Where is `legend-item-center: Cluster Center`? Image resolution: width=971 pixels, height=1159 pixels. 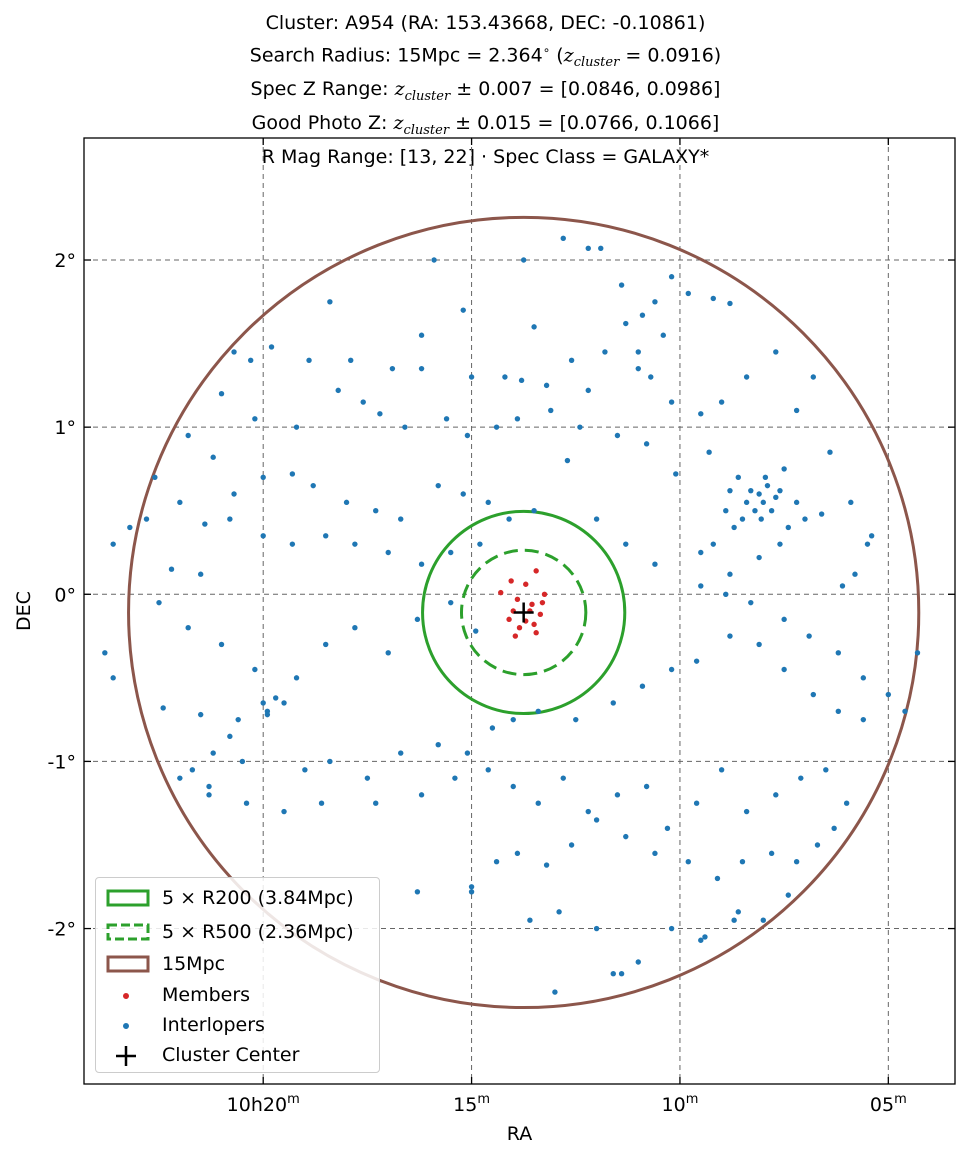 legend-item-center: Cluster Center is located at coordinates (237, 1055).